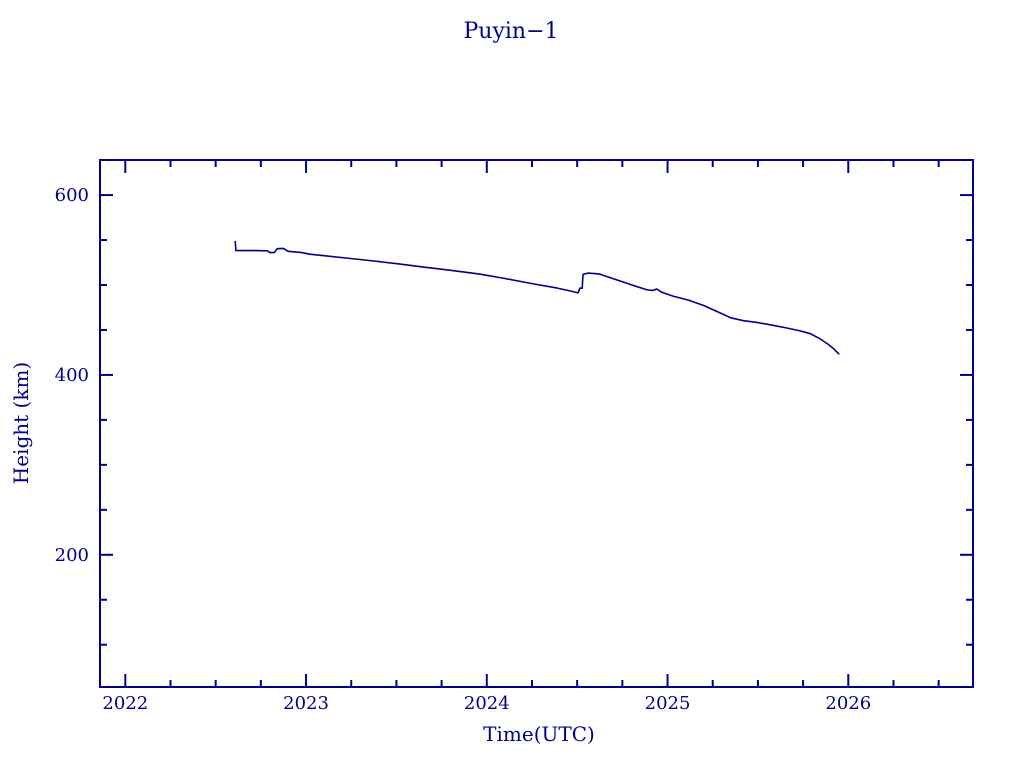 This screenshot has height=768, width=1024. What do you see at coordinates (72, 375) in the screenshot?
I see `y-tick-label: 400` at bounding box center [72, 375].